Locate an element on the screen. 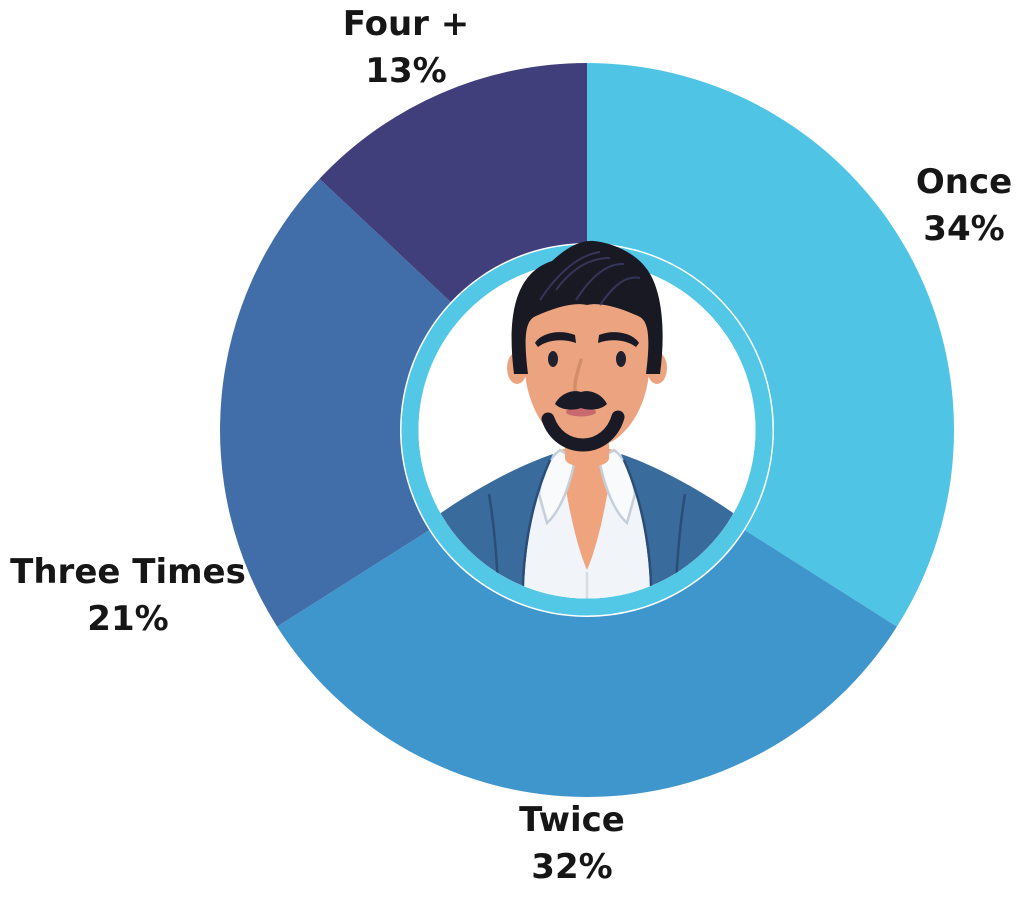 Image resolution: width=1024 pixels, height=907 pixels. avatar-hair is located at coordinates (587, 307).